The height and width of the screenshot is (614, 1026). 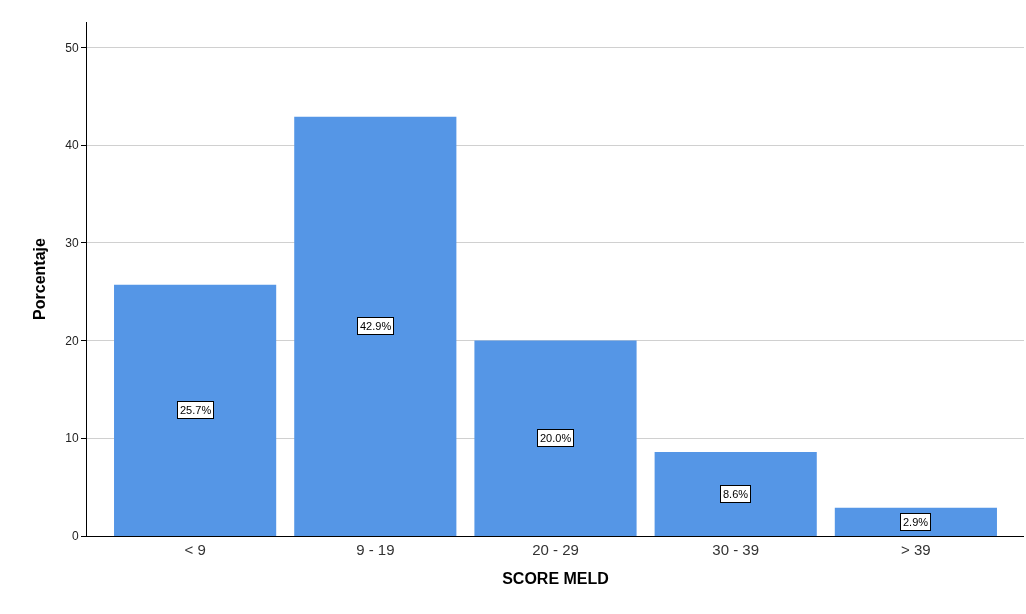 What do you see at coordinates (555, 549) in the screenshot?
I see `x-tick-label: 20 - 29` at bounding box center [555, 549].